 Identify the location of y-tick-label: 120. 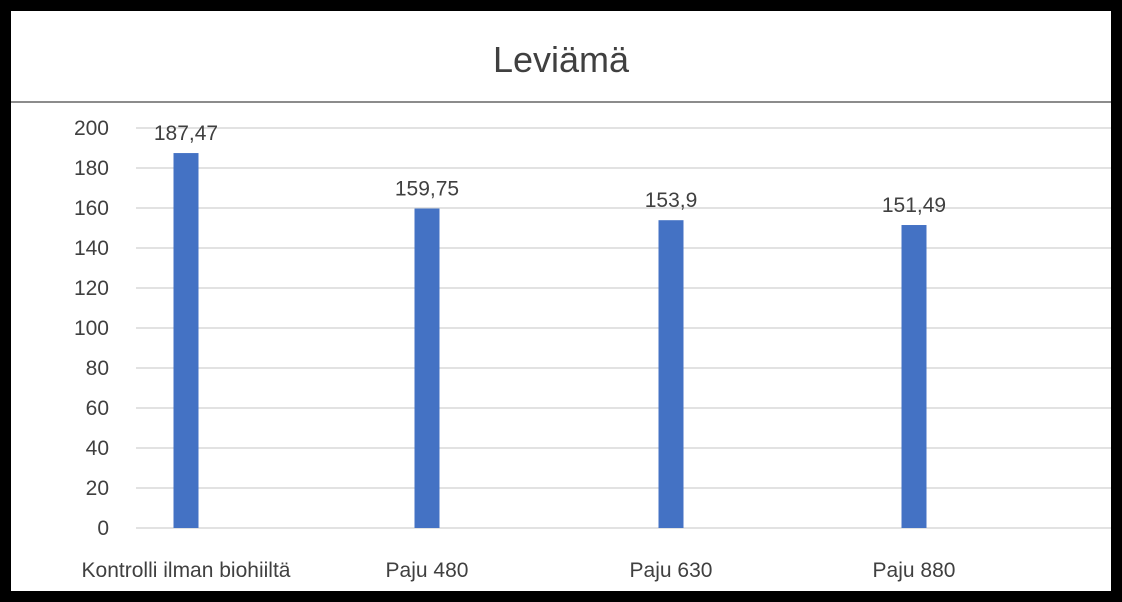
(91, 288).